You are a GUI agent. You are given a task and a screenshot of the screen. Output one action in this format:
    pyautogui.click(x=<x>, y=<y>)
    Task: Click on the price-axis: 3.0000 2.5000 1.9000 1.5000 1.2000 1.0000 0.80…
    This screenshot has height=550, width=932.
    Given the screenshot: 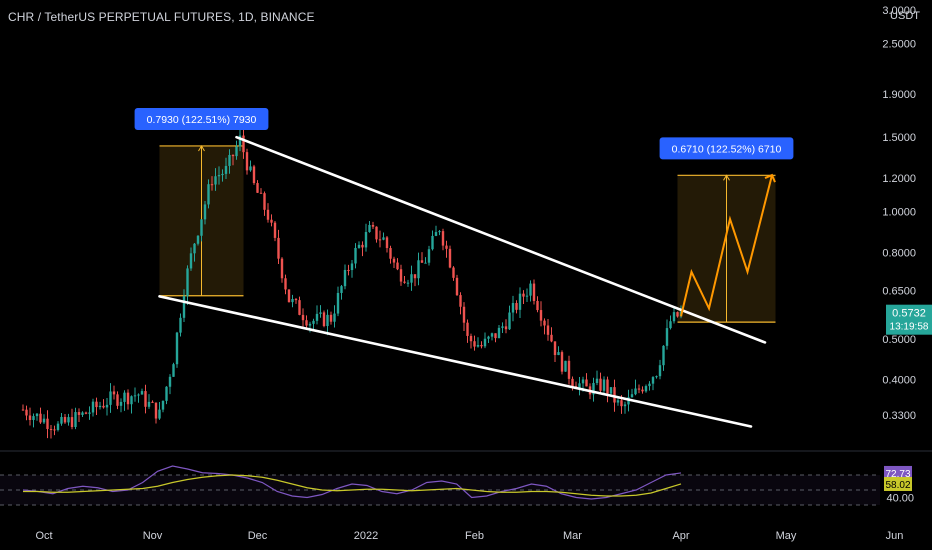 What is the action you would take?
    pyautogui.click(x=899, y=255)
    